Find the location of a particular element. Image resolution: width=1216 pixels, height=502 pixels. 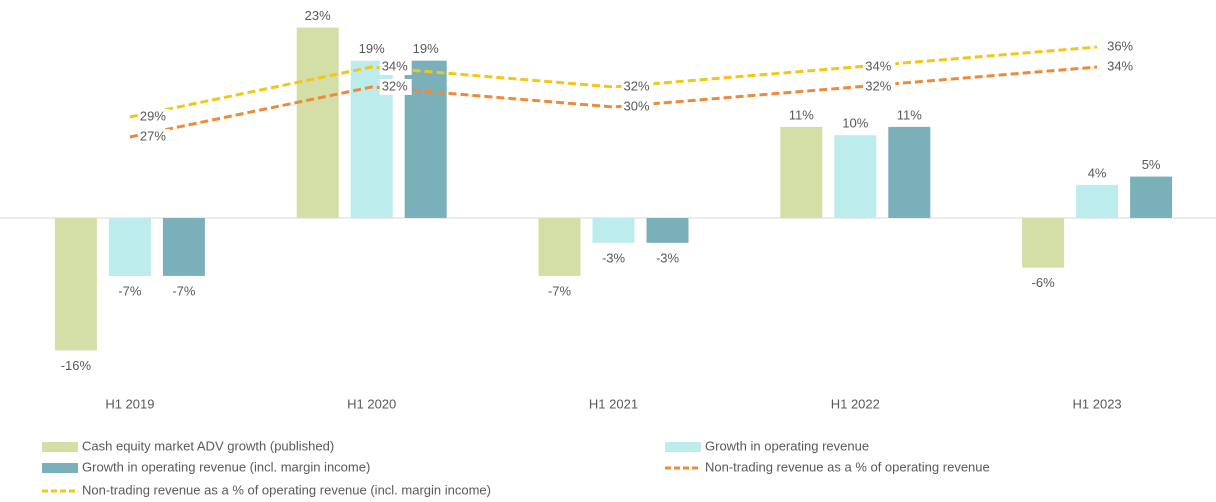

x-tick-label: H1 2019 is located at coordinates (129, 403).